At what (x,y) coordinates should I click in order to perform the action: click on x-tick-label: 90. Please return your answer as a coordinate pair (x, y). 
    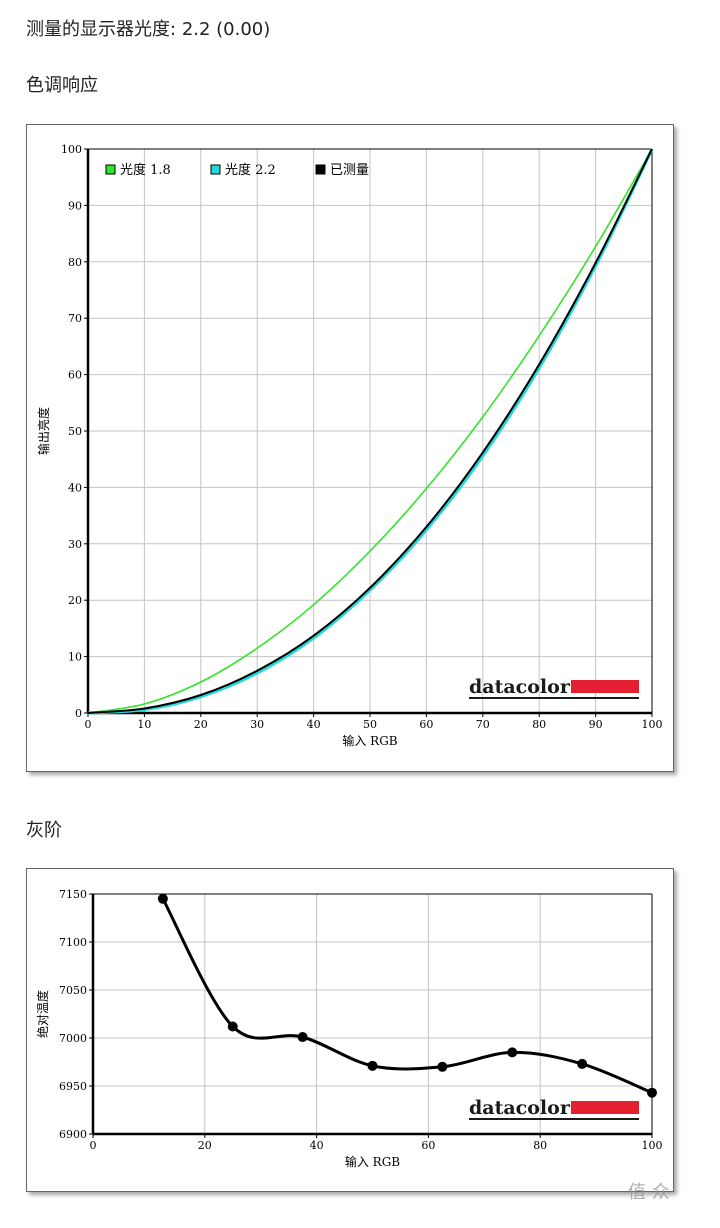
    Looking at the image, I should click on (596, 724).